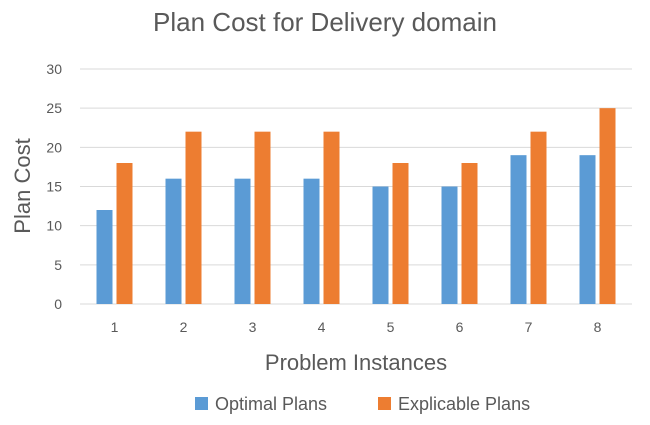 The width and height of the screenshot is (650, 425). Describe the element at coordinates (54, 226) in the screenshot. I see `y-tick-label: 10` at that location.